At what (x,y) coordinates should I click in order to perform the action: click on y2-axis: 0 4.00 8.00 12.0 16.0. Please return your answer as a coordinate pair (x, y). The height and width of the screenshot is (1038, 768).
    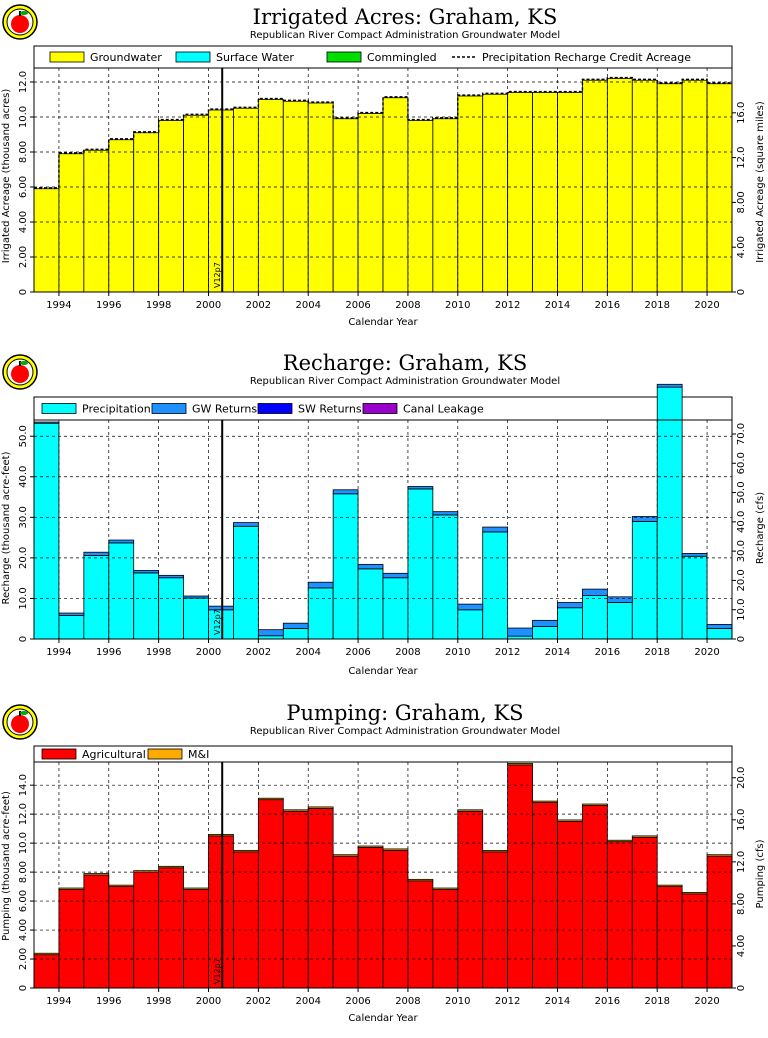
    Looking at the image, I should click on (739, 198).